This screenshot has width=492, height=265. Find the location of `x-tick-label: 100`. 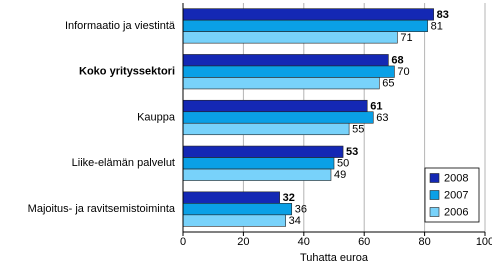

x-tick-label: 100 is located at coordinates (484, 242).